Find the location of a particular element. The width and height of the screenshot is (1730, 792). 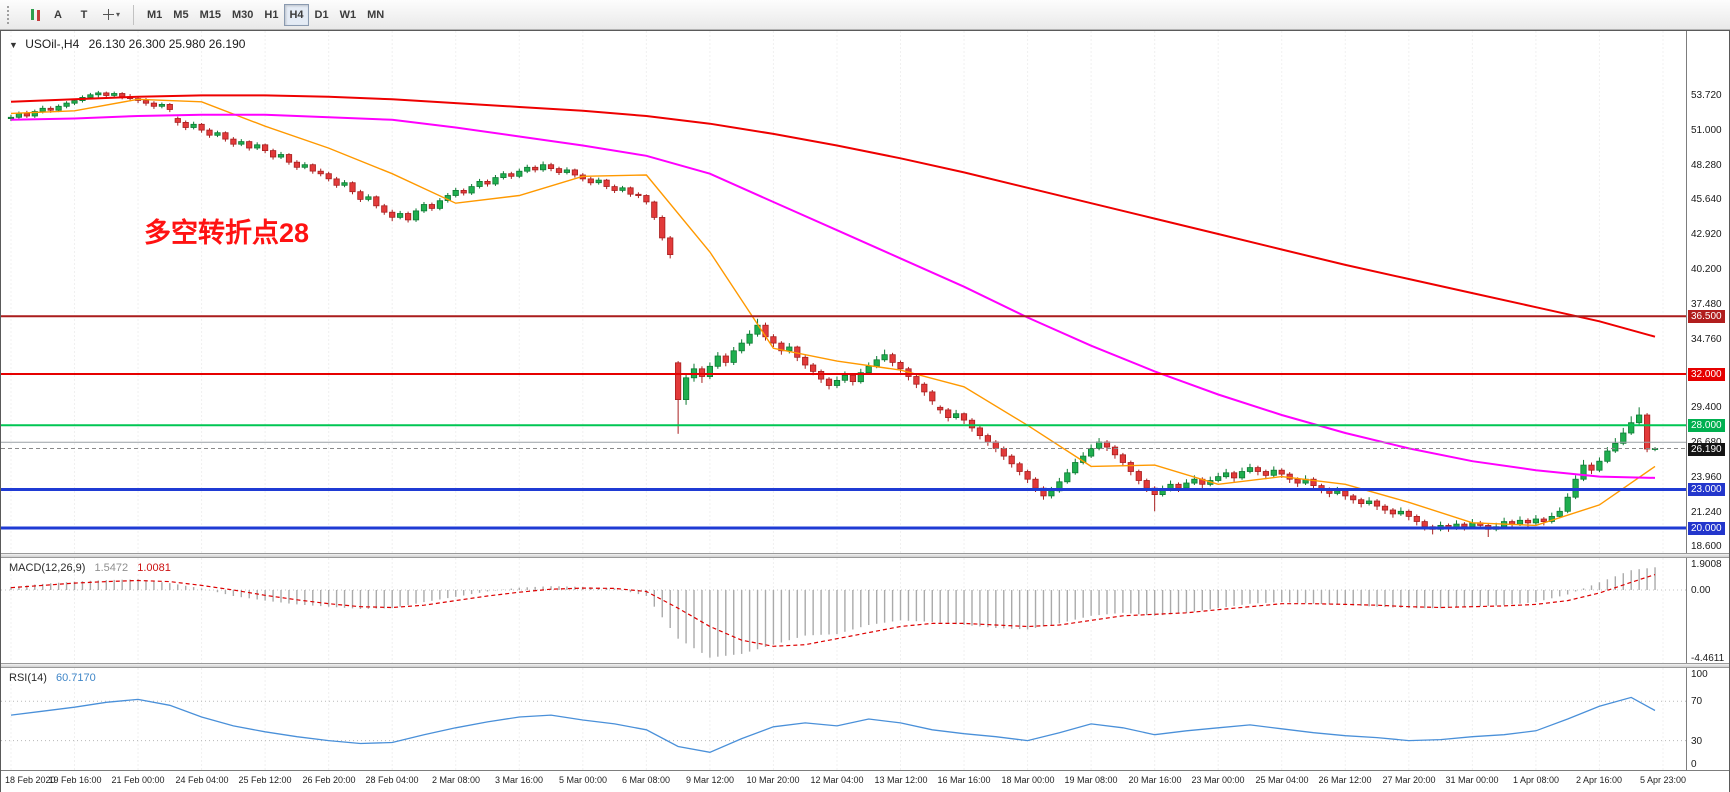

time-axis-label: 21 Feb 00:00 is located at coordinates (138, 780).